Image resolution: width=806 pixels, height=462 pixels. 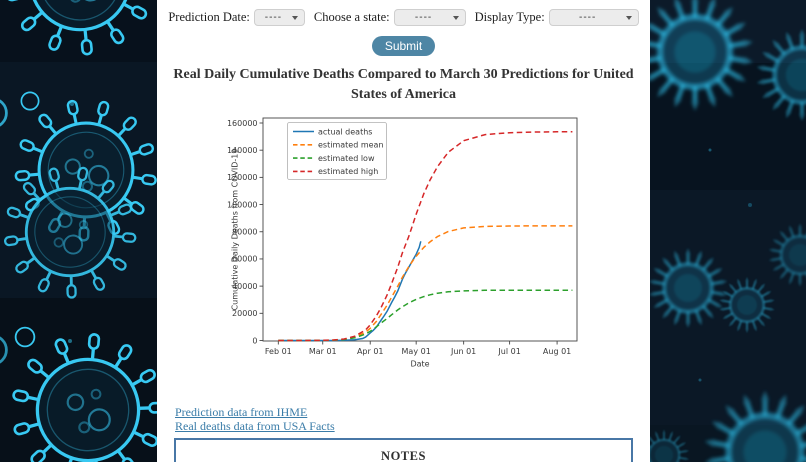 What do you see at coordinates (508, 351) in the screenshot?
I see `svg-text: Jul 01` at bounding box center [508, 351].